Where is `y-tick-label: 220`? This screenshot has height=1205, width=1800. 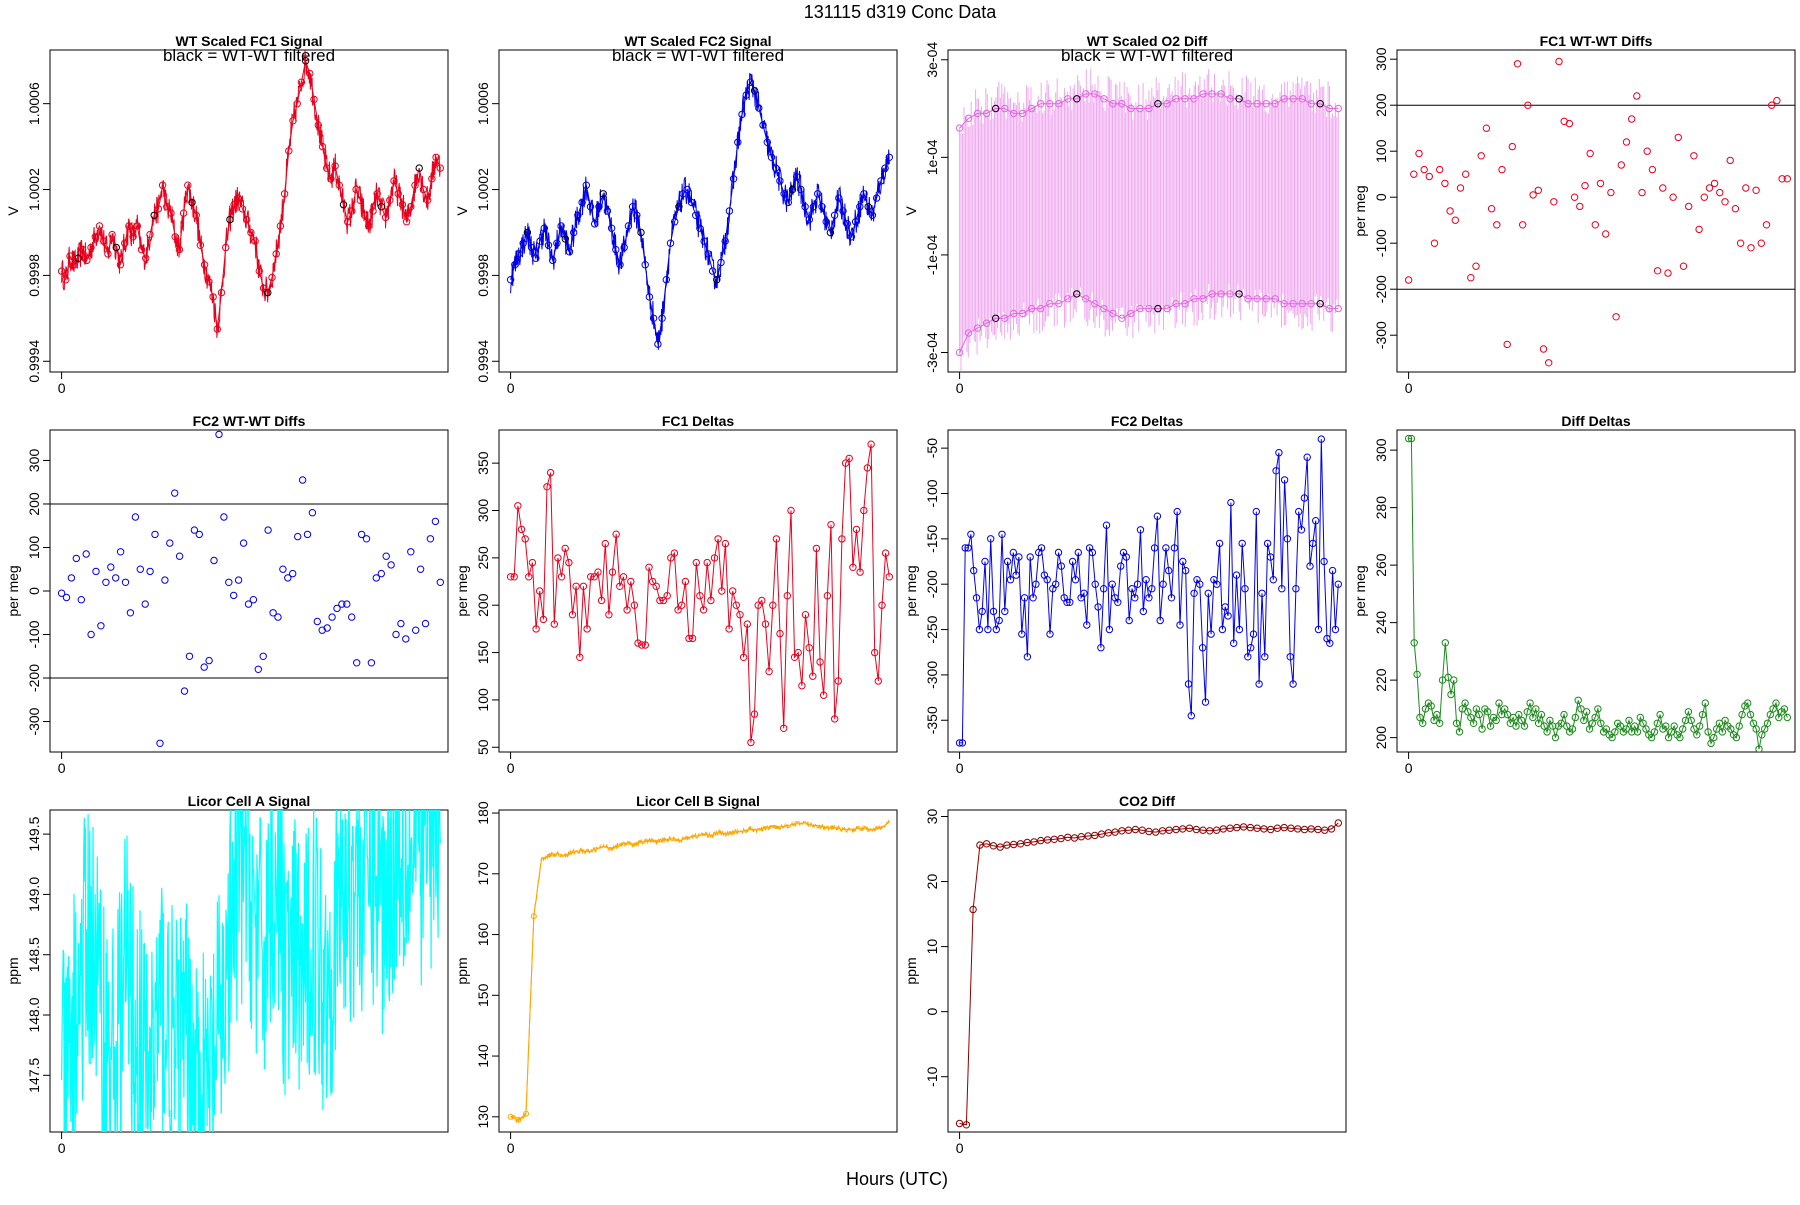
y-tick-label: 220 is located at coordinates (1381, 680).